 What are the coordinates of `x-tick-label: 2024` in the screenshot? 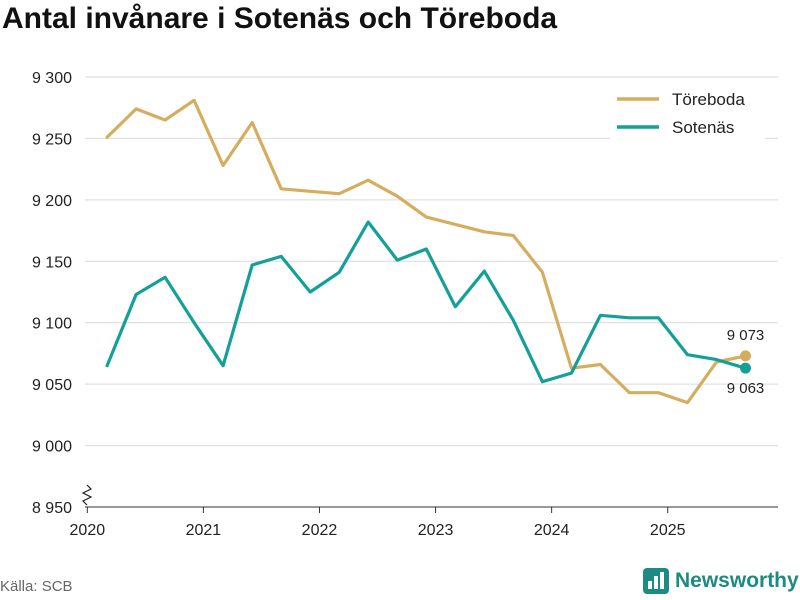 It's located at (552, 530).